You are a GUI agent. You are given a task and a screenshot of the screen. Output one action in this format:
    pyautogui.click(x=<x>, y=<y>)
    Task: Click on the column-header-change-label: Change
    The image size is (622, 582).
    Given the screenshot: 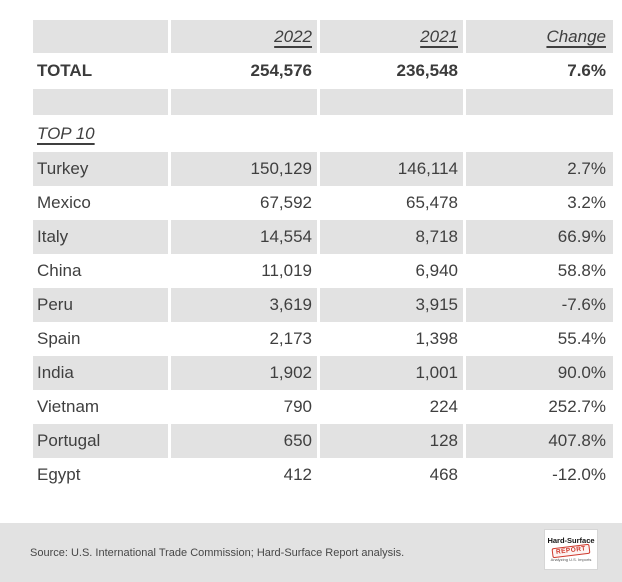 What is the action you would take?
    pyautogui.click(x=576, y=36)
    